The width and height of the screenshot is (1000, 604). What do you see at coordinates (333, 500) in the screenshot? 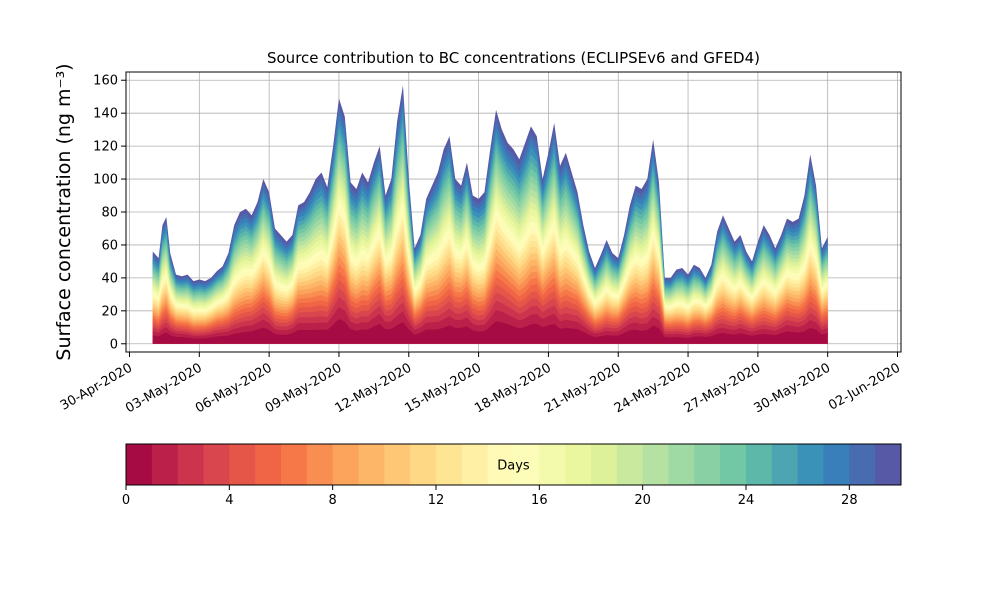
I see `colorbar-tick-label: 8` at bounding box center [333, 500].